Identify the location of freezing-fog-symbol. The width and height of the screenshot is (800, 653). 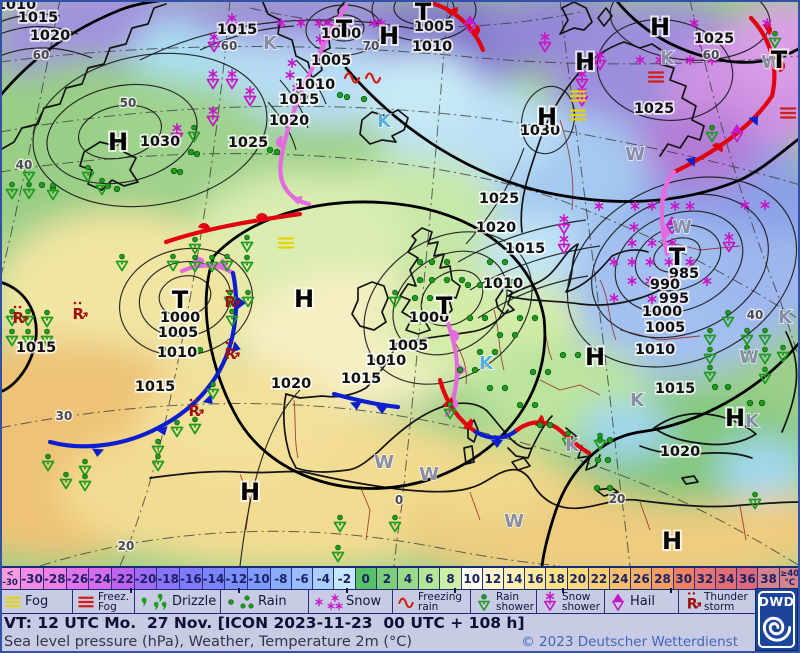
(788, 113).